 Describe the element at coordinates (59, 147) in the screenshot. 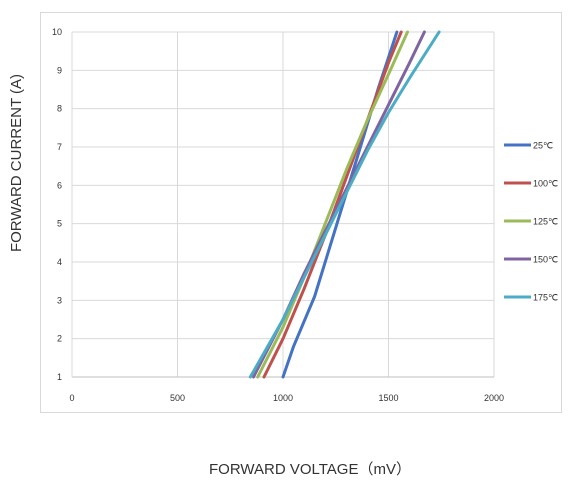

I see `y-tick-label: 7` at that location.